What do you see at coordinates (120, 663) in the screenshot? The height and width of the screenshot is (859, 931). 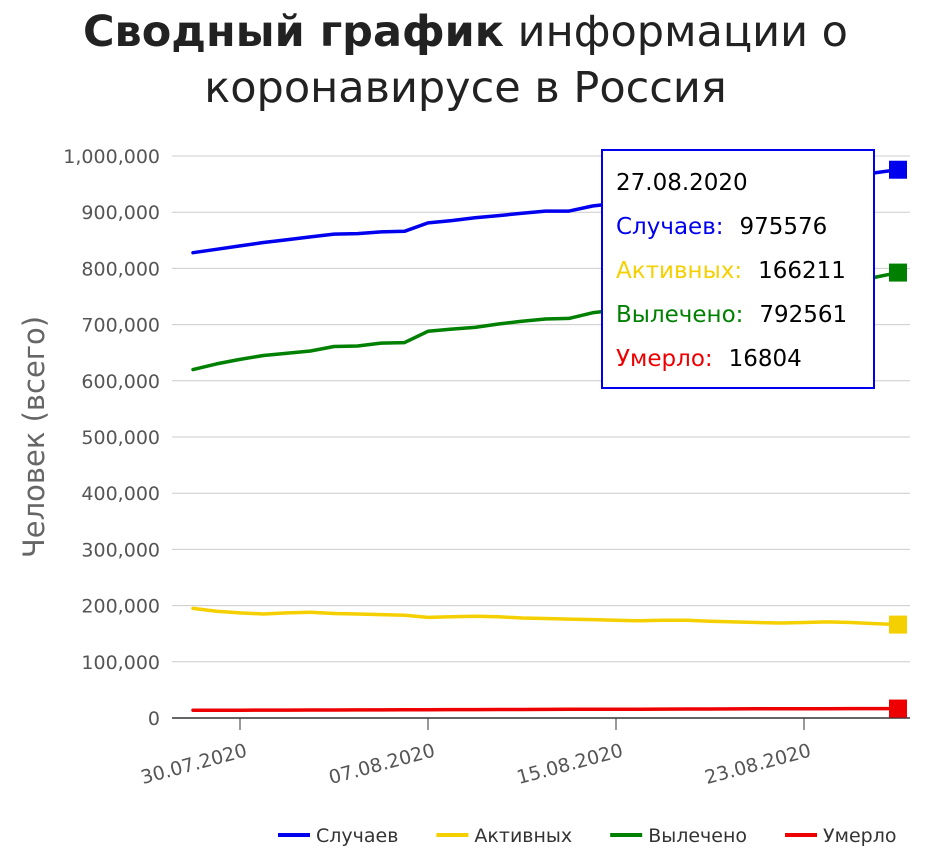 I see `y-tick-label: 100,000` at bounding box center [120, 663].